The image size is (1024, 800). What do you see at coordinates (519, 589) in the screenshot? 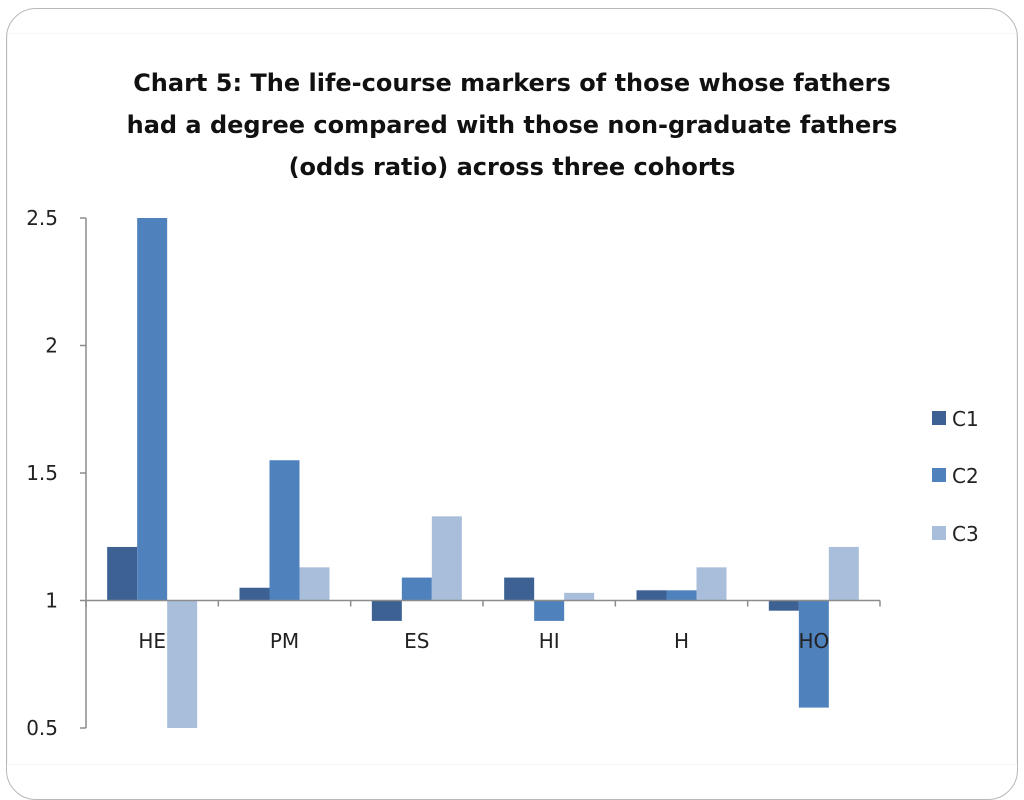
I see `bar-c1-hi` at bounding box center [519, 589].